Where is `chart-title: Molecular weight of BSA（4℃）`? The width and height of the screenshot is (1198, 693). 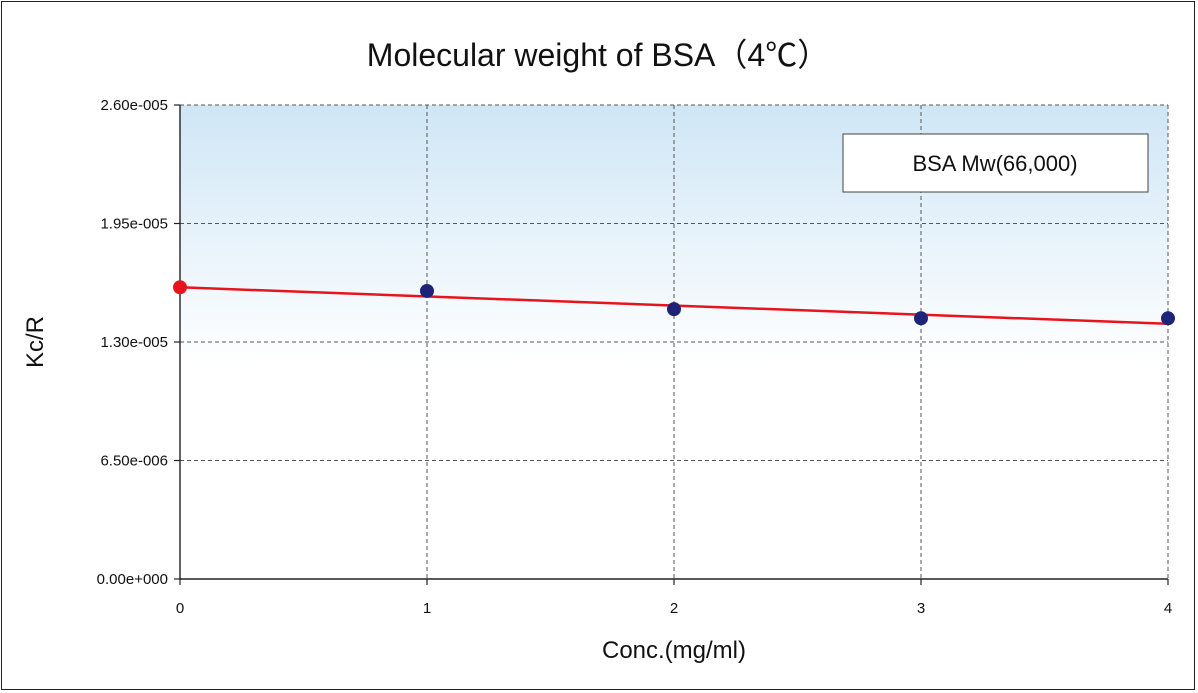 chart-title: Molecular weight of BSA（4℃） is located at coordinates (598, 55).